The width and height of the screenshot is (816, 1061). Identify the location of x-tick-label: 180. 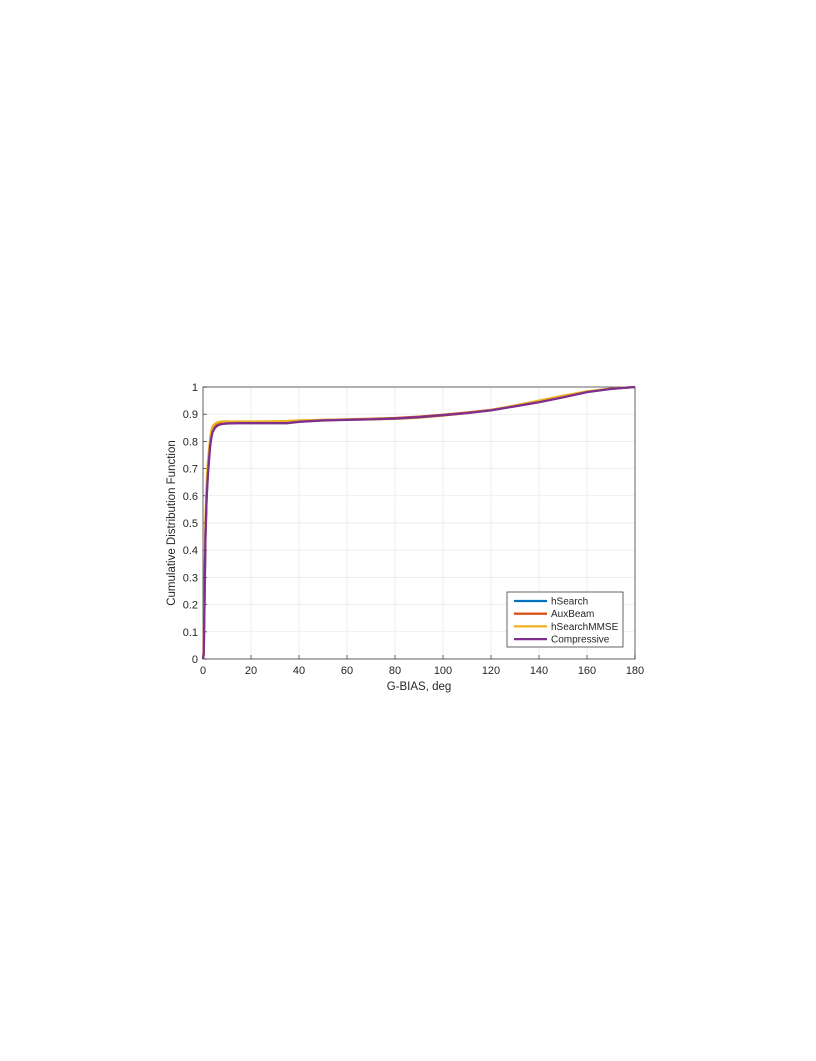
(635, 671).